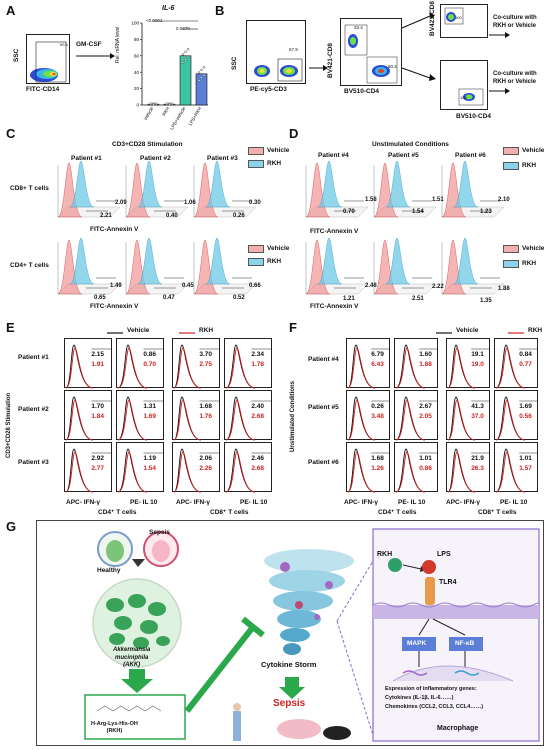 This screenshot has width=550, height=750. I want to click on vehicle-value: 0.26, so click(377, 406).